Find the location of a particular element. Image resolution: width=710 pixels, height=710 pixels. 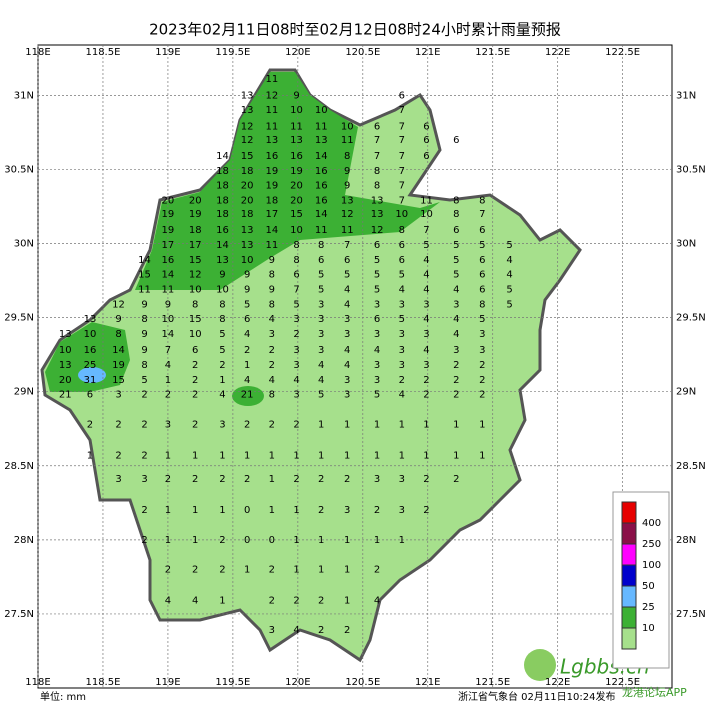

source-label: 浙江省气象台 02月11日10:24发布 is located at coordinates (536, 696).